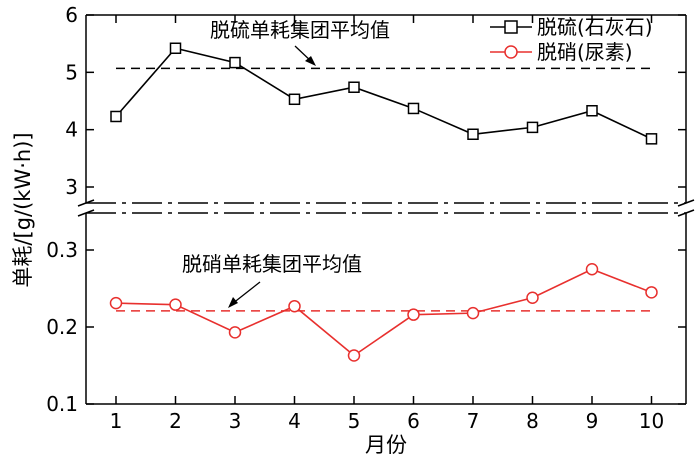 Image resolution: width=700 pixels, height=466 pixels. What do you see at coordinates (686, 213) in the screenshot?
I see `break-mark-right-bottom` at bounding box center [686, 213].